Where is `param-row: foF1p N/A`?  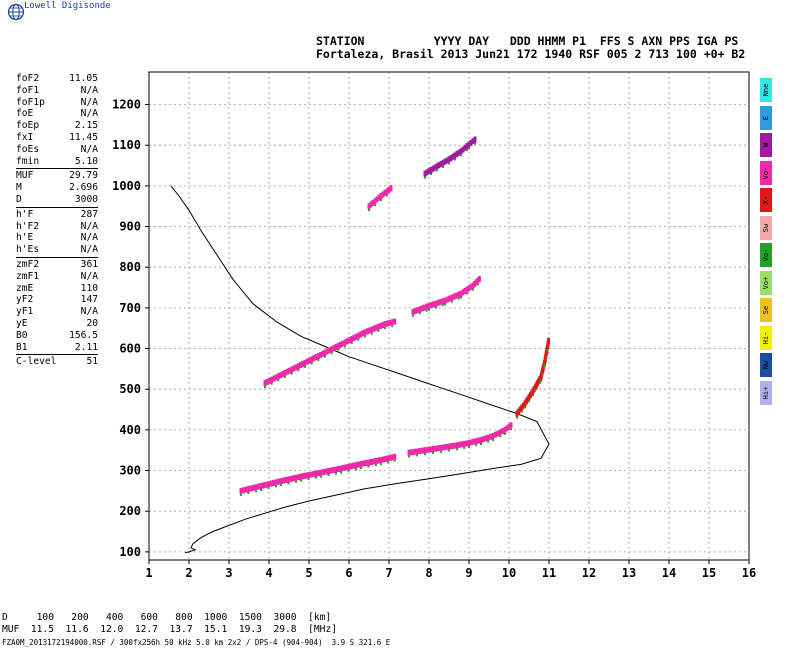
param-row: foF1p N/A is located at coordinates (57, 103).